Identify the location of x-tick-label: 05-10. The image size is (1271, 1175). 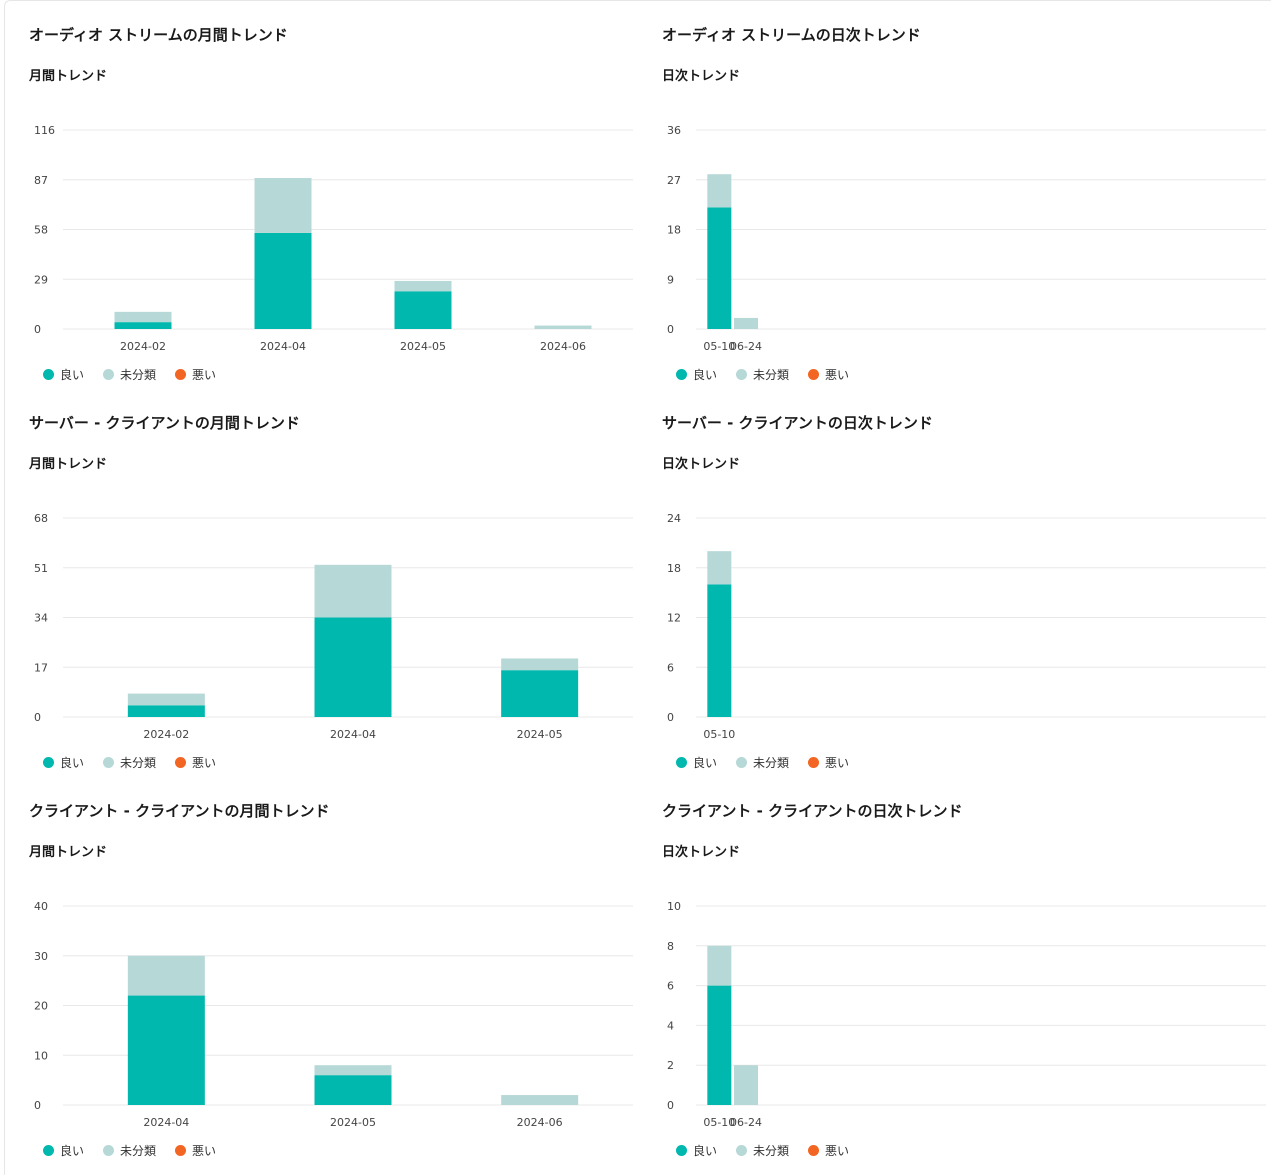
(719, 346).